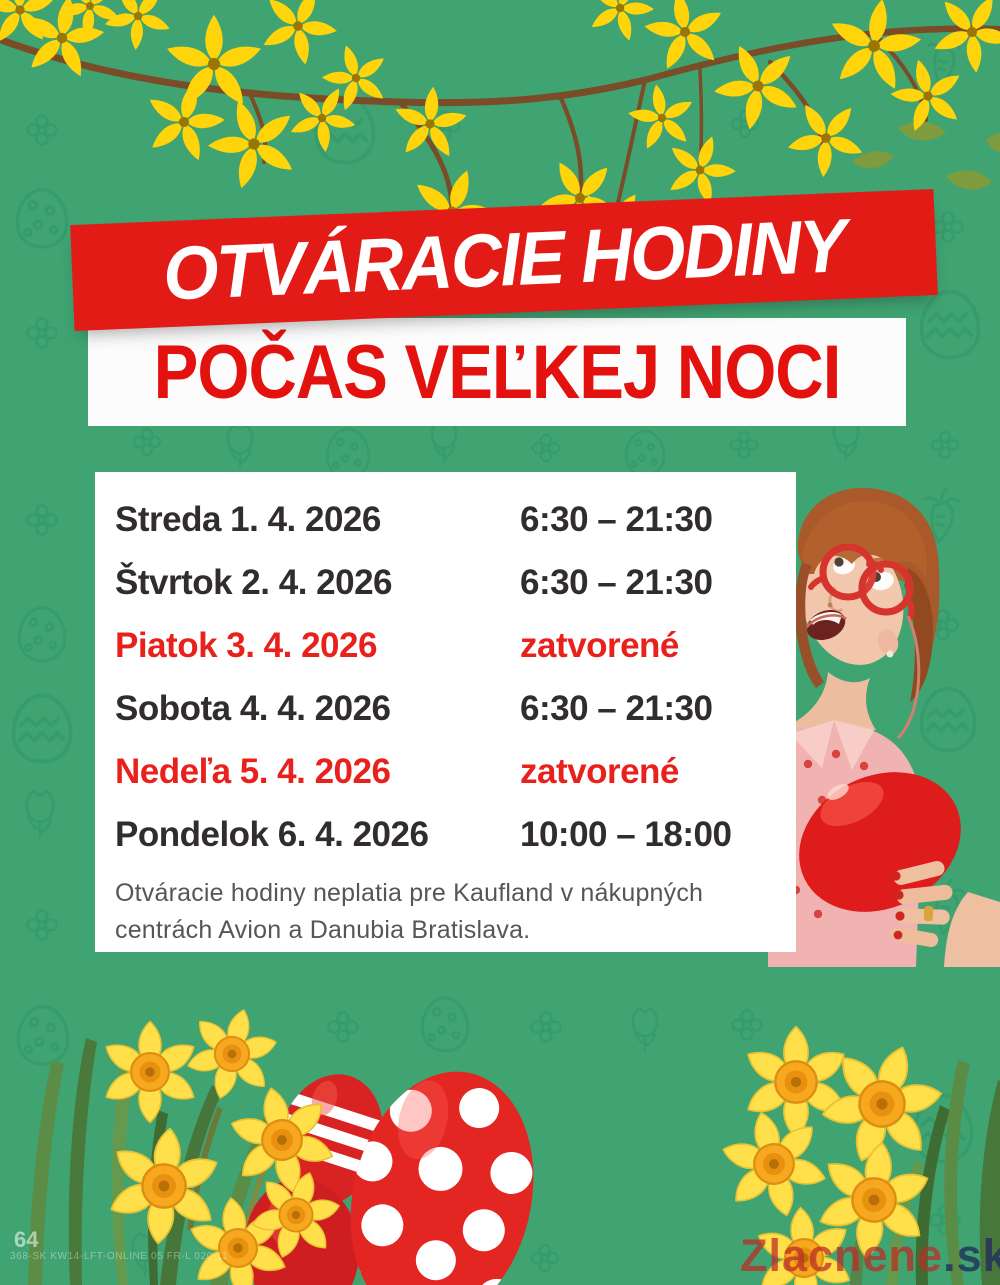 Image resolution: width=1000 pixels, height=1285 pixels. What do you see at coordinates (861, 582) in the screenshot?
I see `red-glasses` at bounding box center [861, 582].